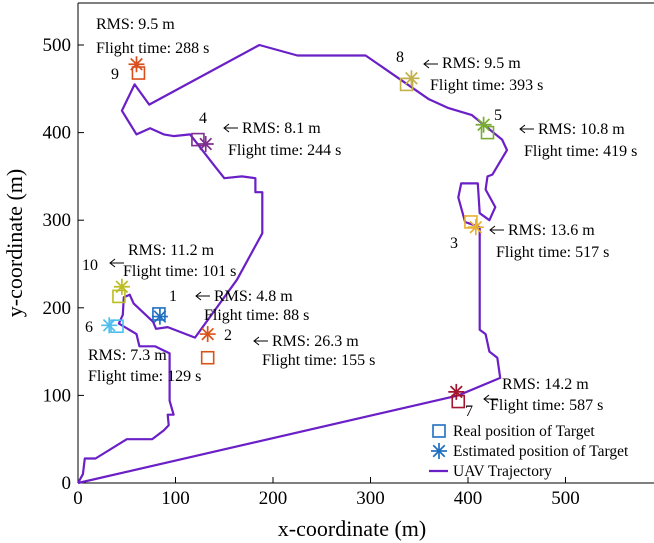  I want to click on y-tick-label: 100, so click(57, 395).